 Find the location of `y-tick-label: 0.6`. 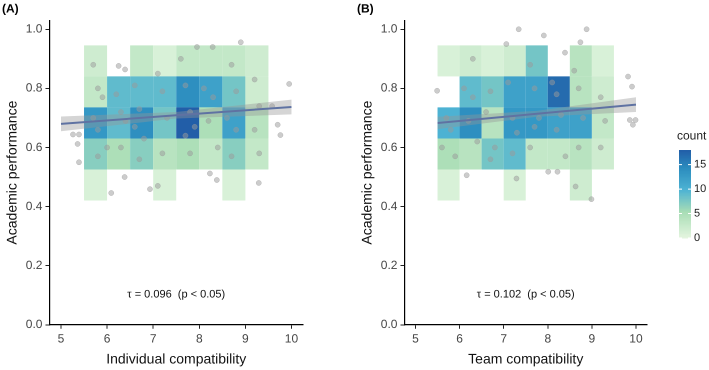

y-tick-label: 0.6 is located at coordinates (34, 147).